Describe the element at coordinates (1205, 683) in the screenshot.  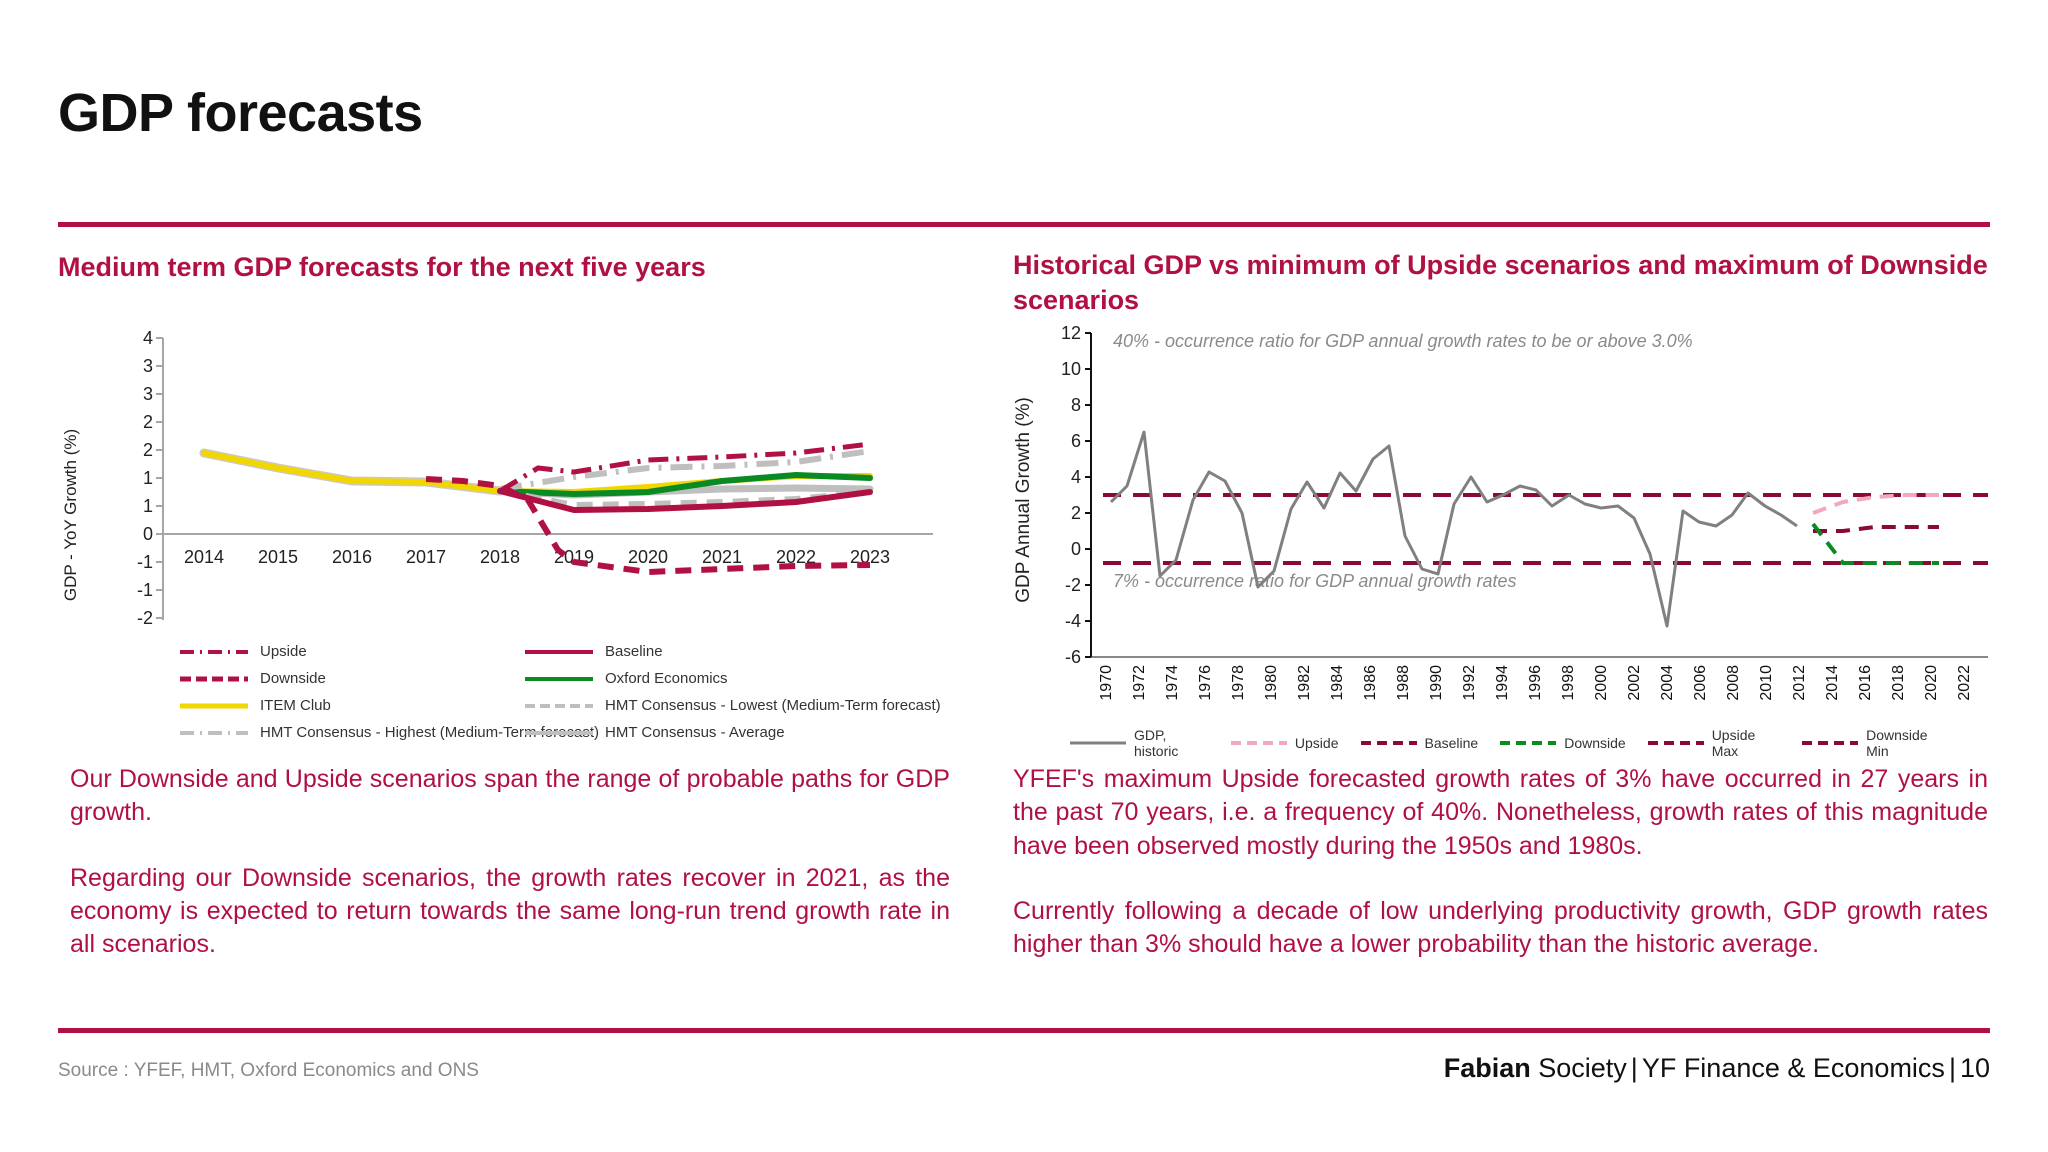
I see `svg-text: 1976` at that location.